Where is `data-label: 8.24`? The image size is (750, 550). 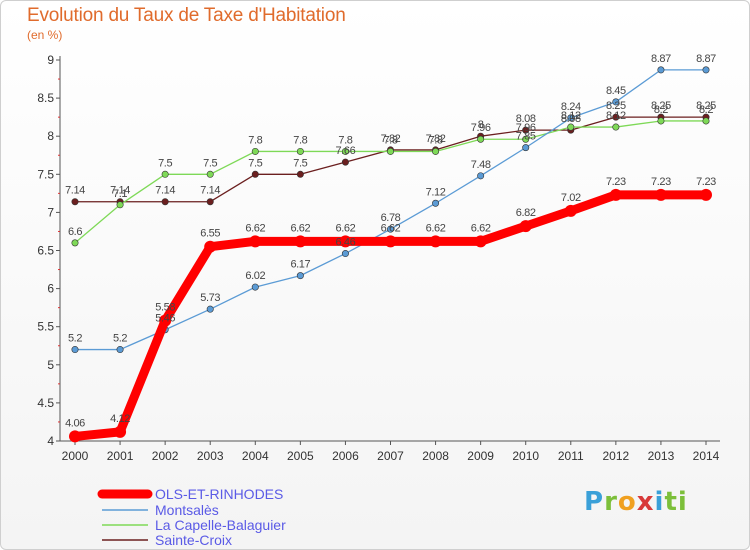
data-label: 8.24 is located at coordinates (571, 107).